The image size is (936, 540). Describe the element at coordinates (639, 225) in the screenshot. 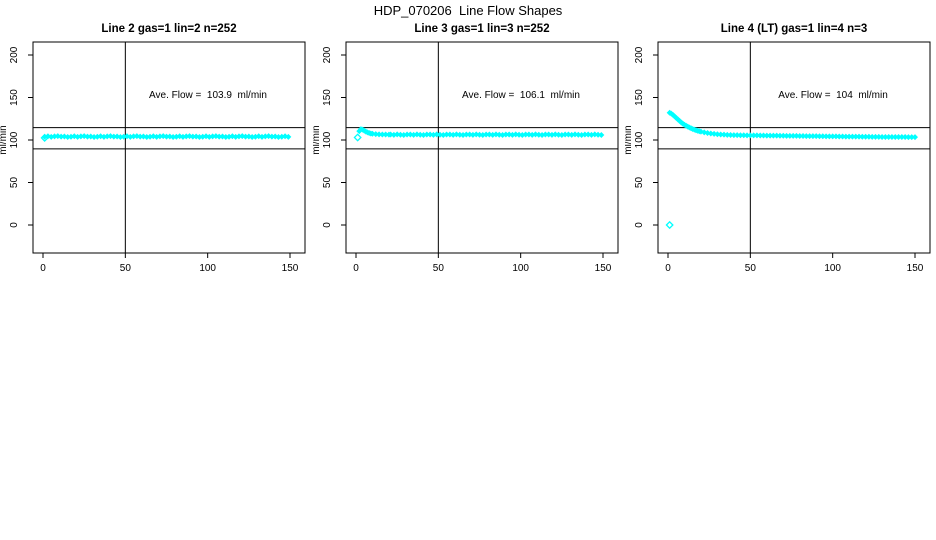

I see `y-tick-label: 0` at that location.